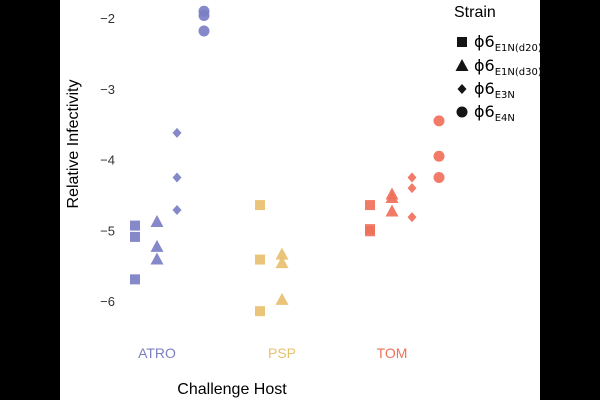 The image size is (600, 400). Describe the element at coordinates (157, 353) in the screenshot. I see `x-category-label: ATRO` at that location.